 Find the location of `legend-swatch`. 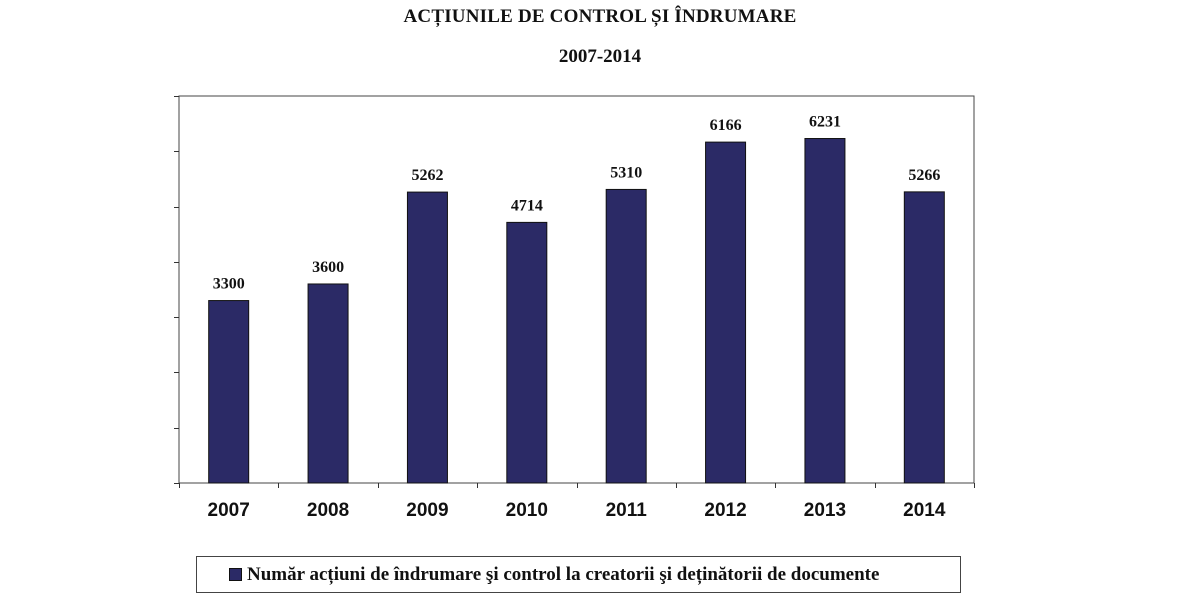

legend-swatch is located at coordinates (235, 574).